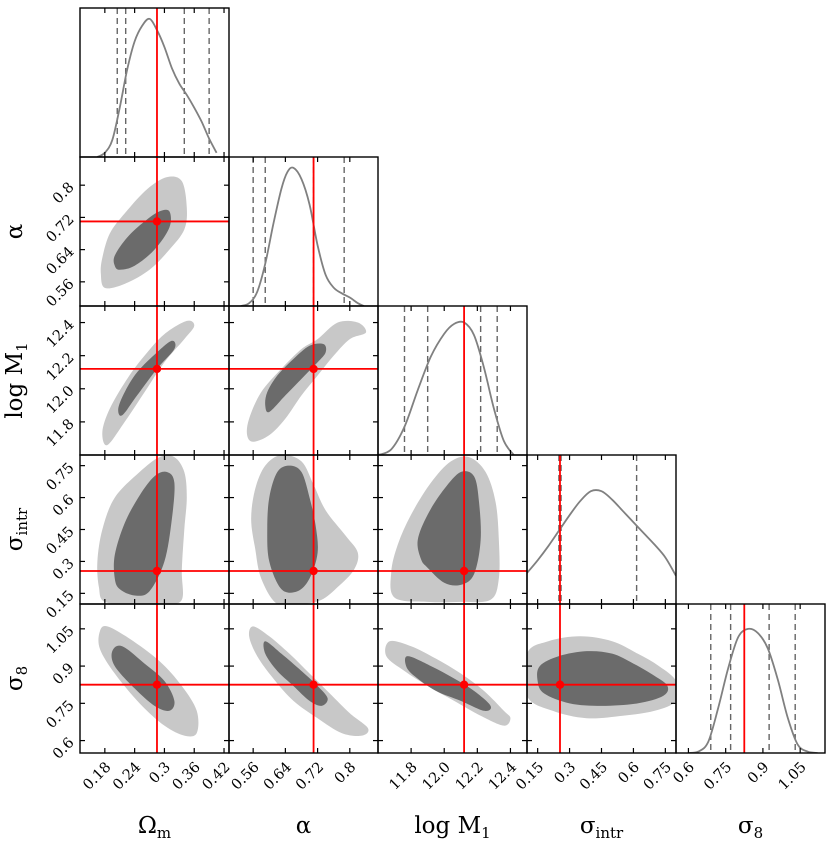  I want to click on x-tick-label-sigma8: 0.6, so click(684, 773).